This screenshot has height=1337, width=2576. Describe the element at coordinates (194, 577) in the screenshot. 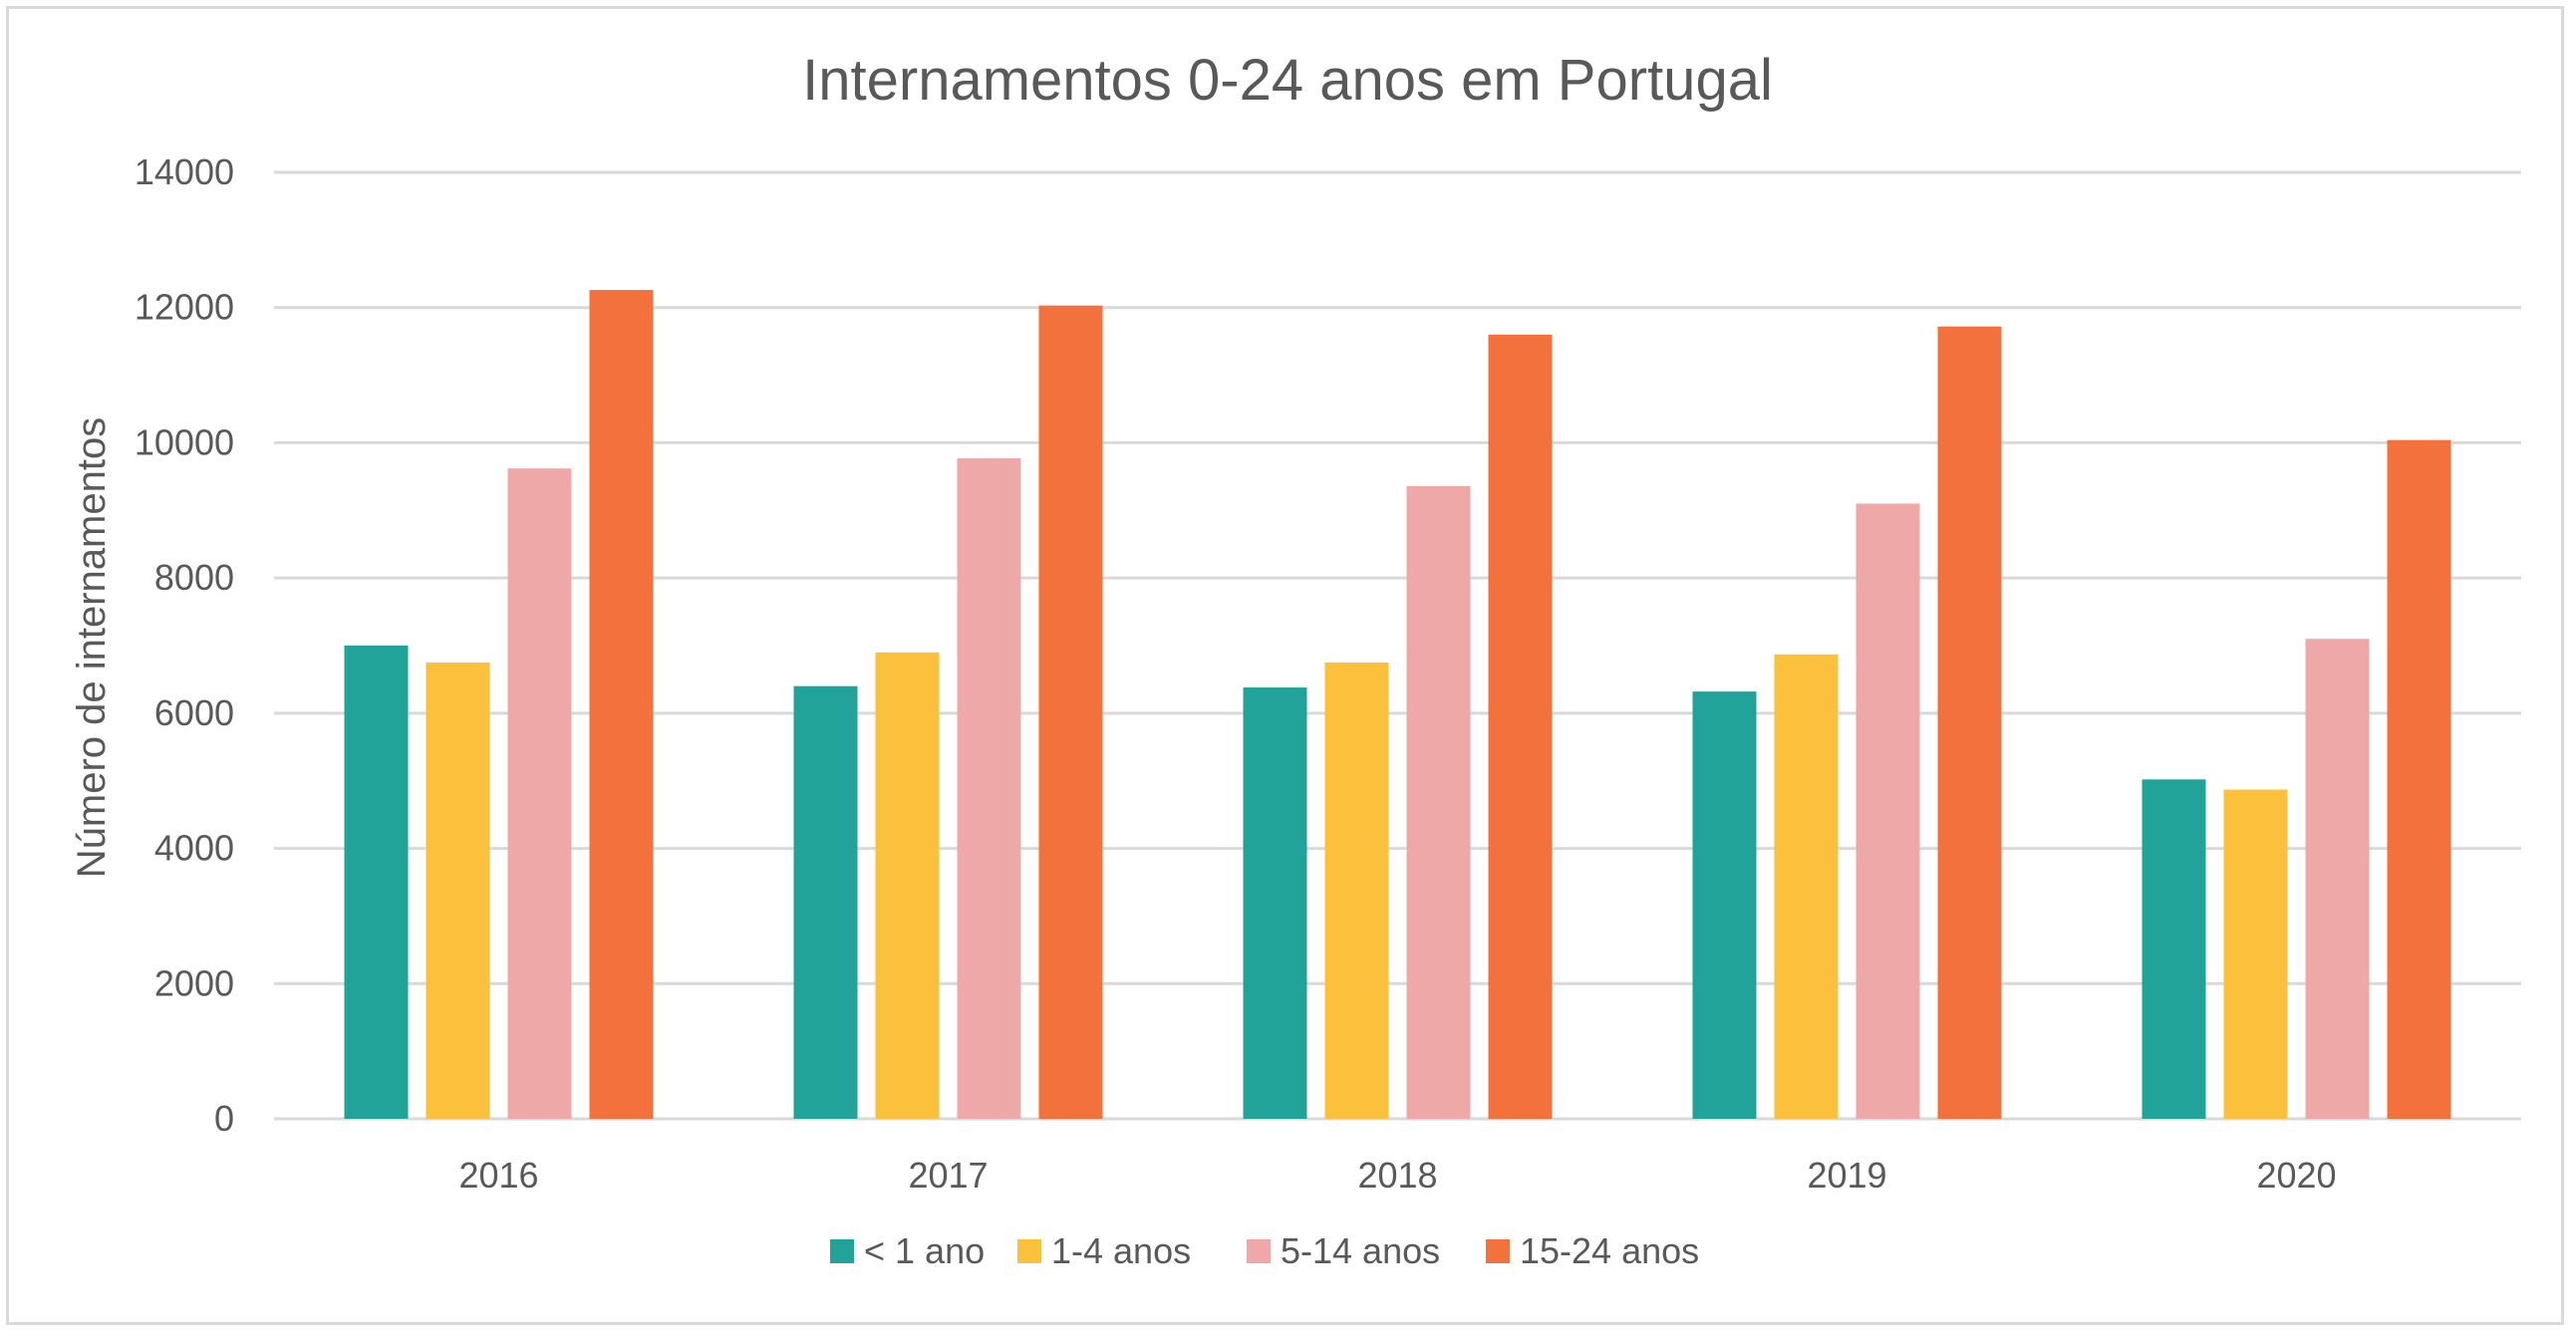

I see `y-tick-label: 8000` at that location.